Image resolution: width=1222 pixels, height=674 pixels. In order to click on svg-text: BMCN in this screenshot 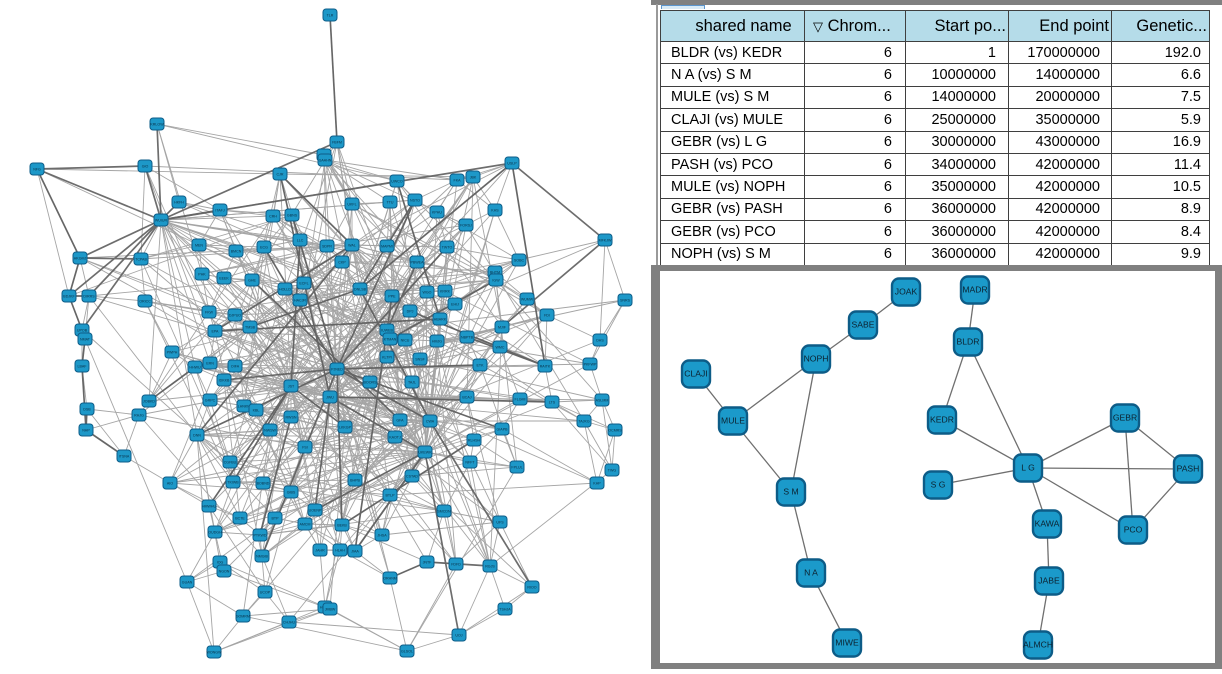, I will do `click(236, 252)`.